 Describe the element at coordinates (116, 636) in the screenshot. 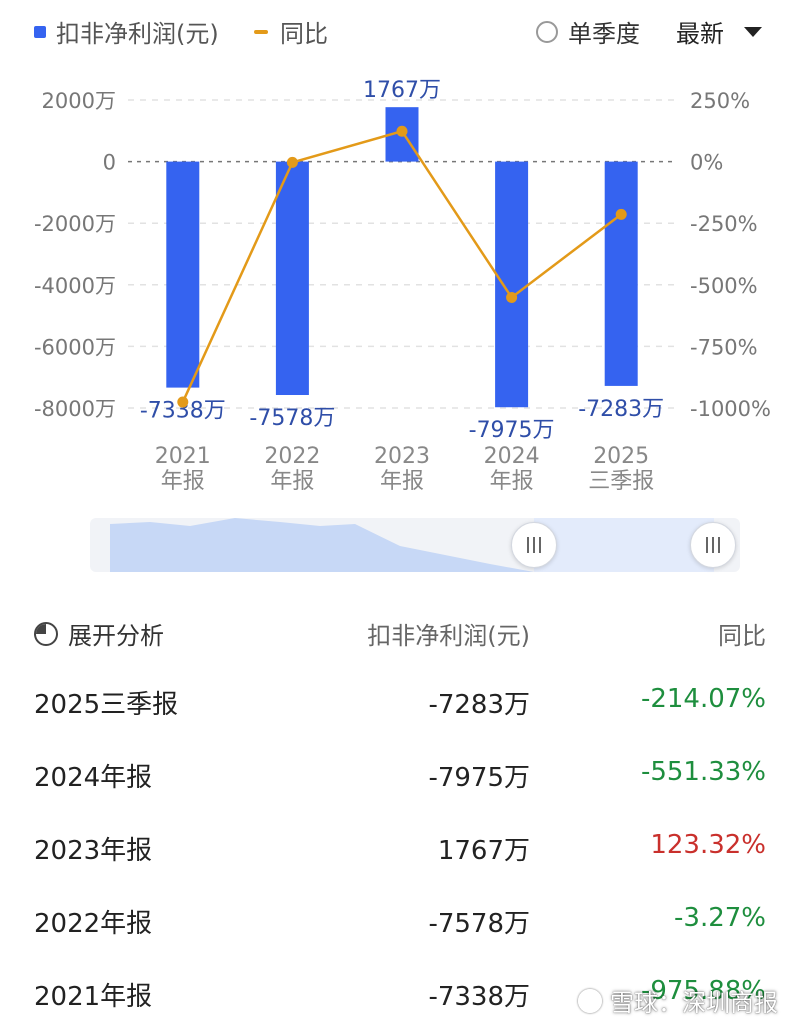

I see `expand-analysis-label: 展开分析` at that location.